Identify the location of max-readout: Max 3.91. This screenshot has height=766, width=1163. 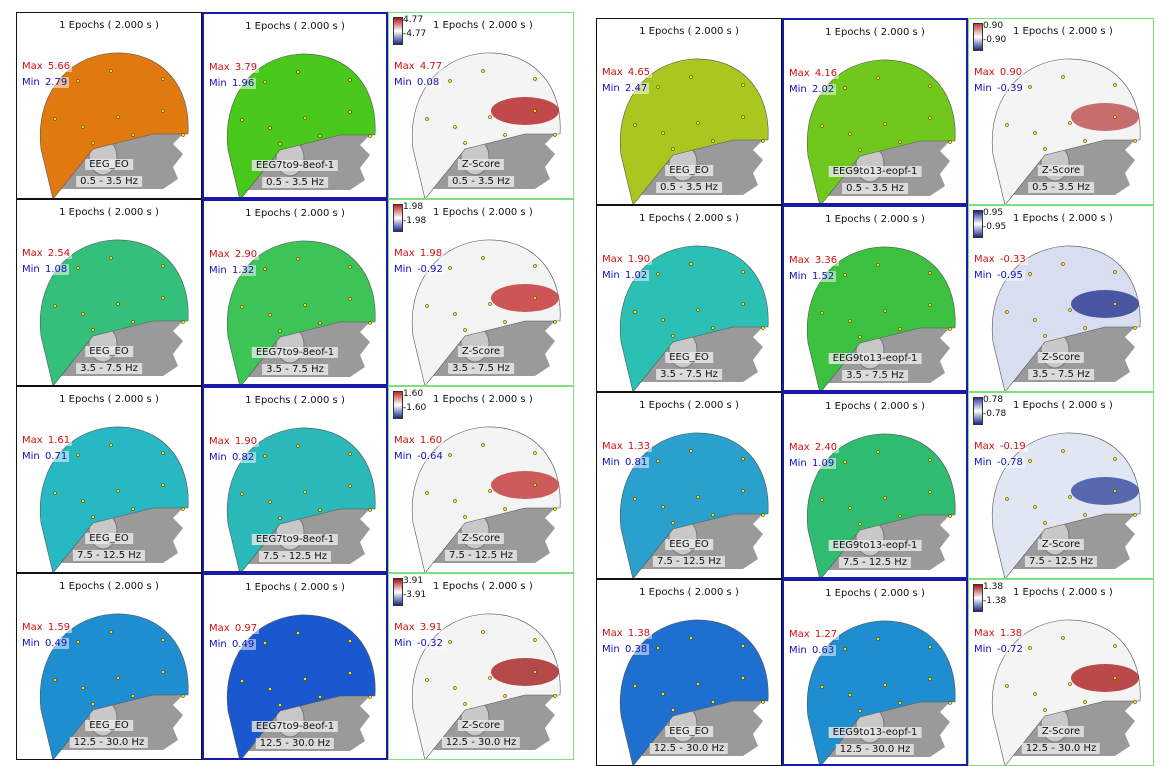
(419, 627).